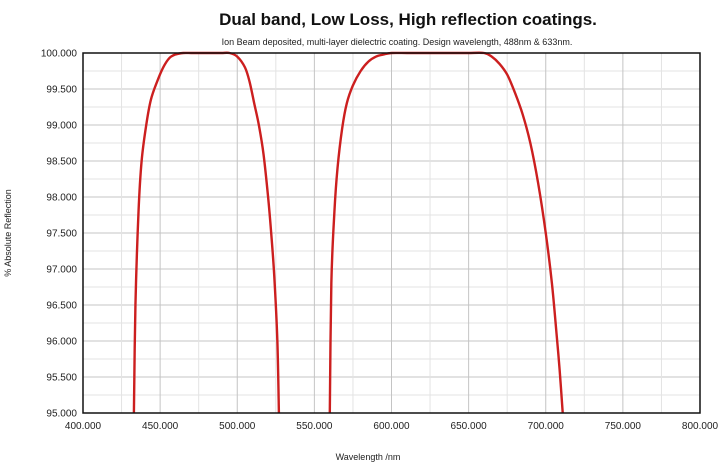 Image resolution: width=725 pixels, height=468 pixels. I want to click on y-tick-label: 97.500, so click(61, 234).